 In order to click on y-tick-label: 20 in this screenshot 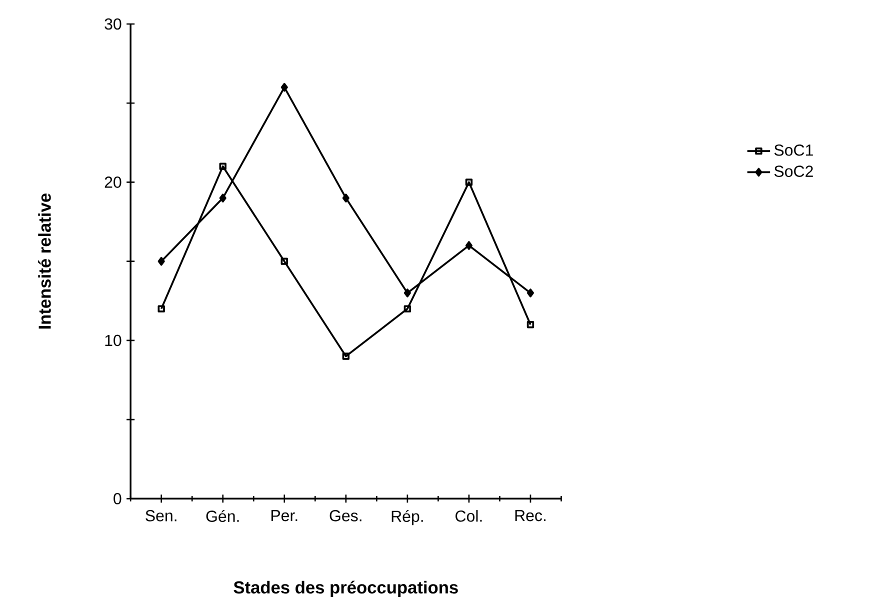, I will do `click(113, 182)`.